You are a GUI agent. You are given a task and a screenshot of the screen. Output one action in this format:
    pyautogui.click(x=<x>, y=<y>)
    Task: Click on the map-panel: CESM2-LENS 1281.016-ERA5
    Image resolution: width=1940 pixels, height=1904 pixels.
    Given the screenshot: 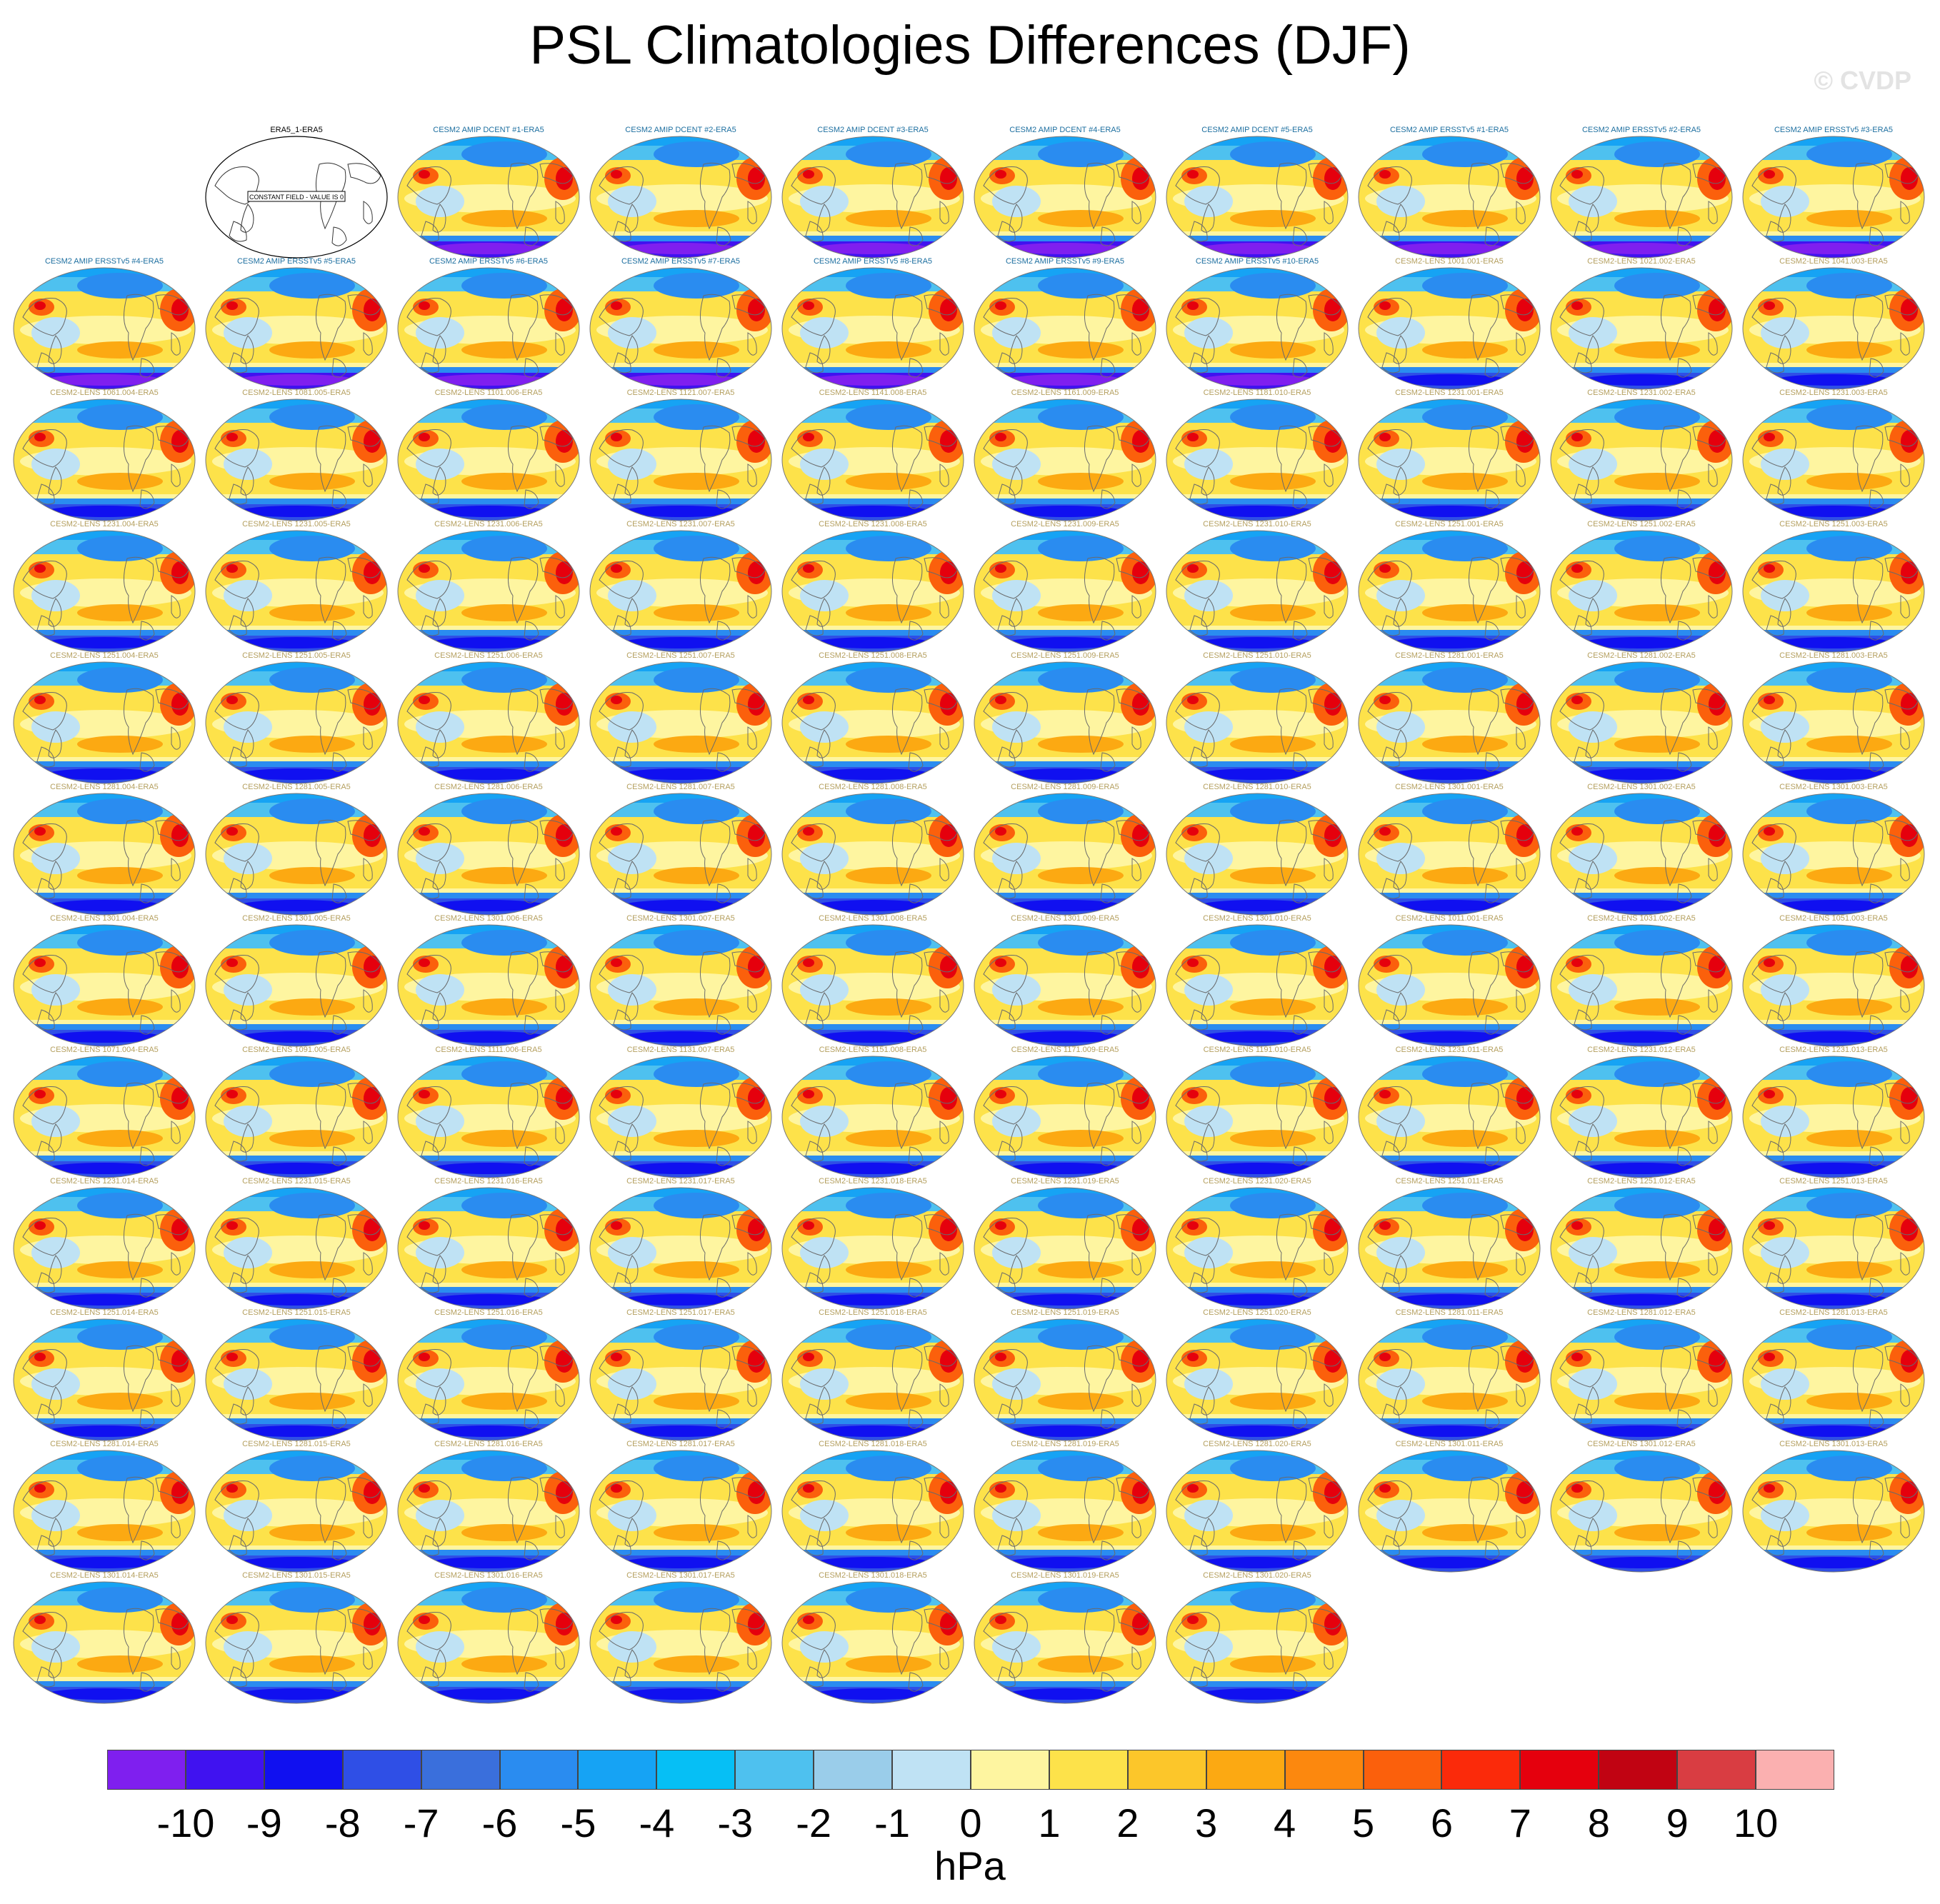 What is the action you would take?
    pyautogui.click(x=488, y=1507)
    